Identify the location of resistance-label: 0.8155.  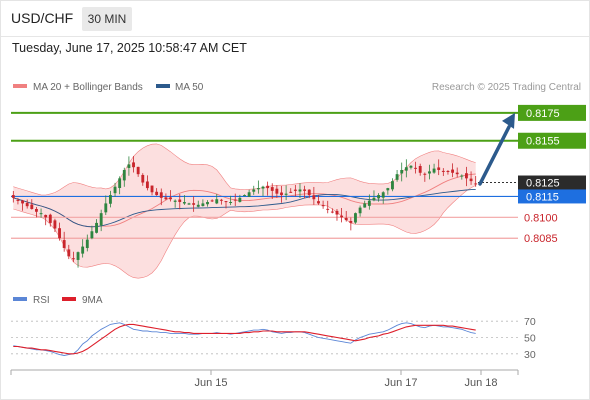
(543, 142).